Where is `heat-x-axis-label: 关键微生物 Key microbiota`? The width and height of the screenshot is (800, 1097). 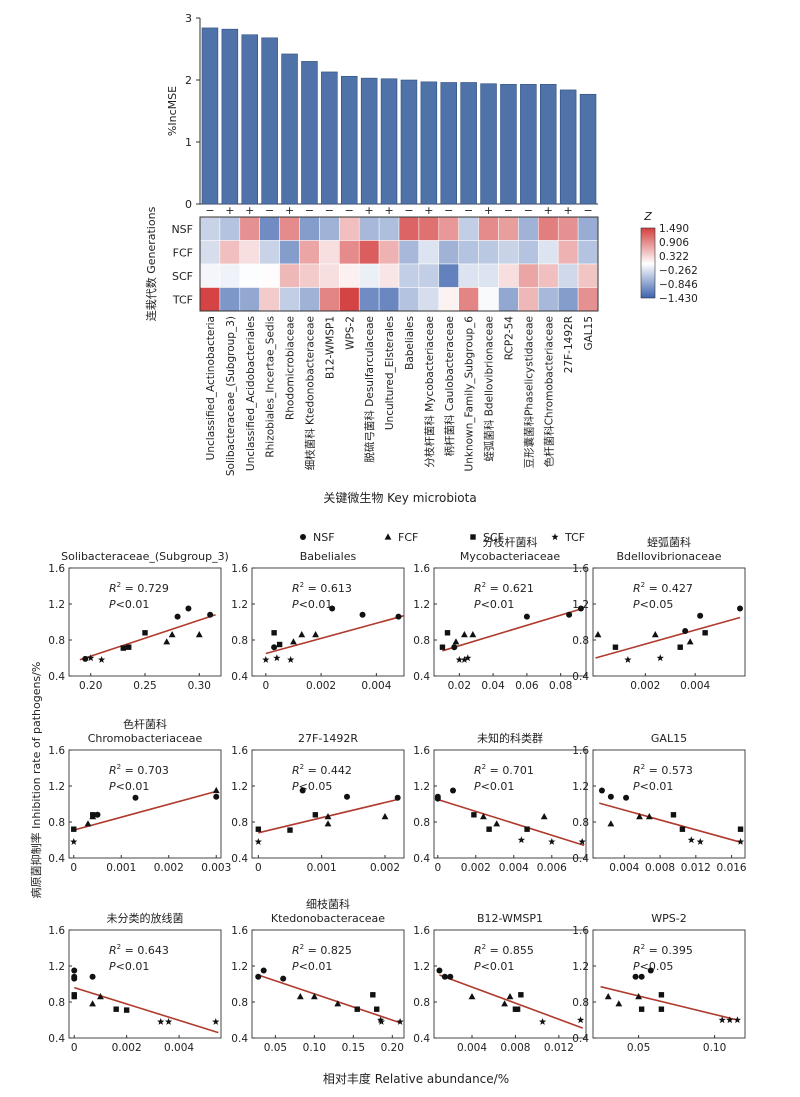 heat-x-axis-label: 关键微生物 Key microbiota is located at coordinates (399, 498).